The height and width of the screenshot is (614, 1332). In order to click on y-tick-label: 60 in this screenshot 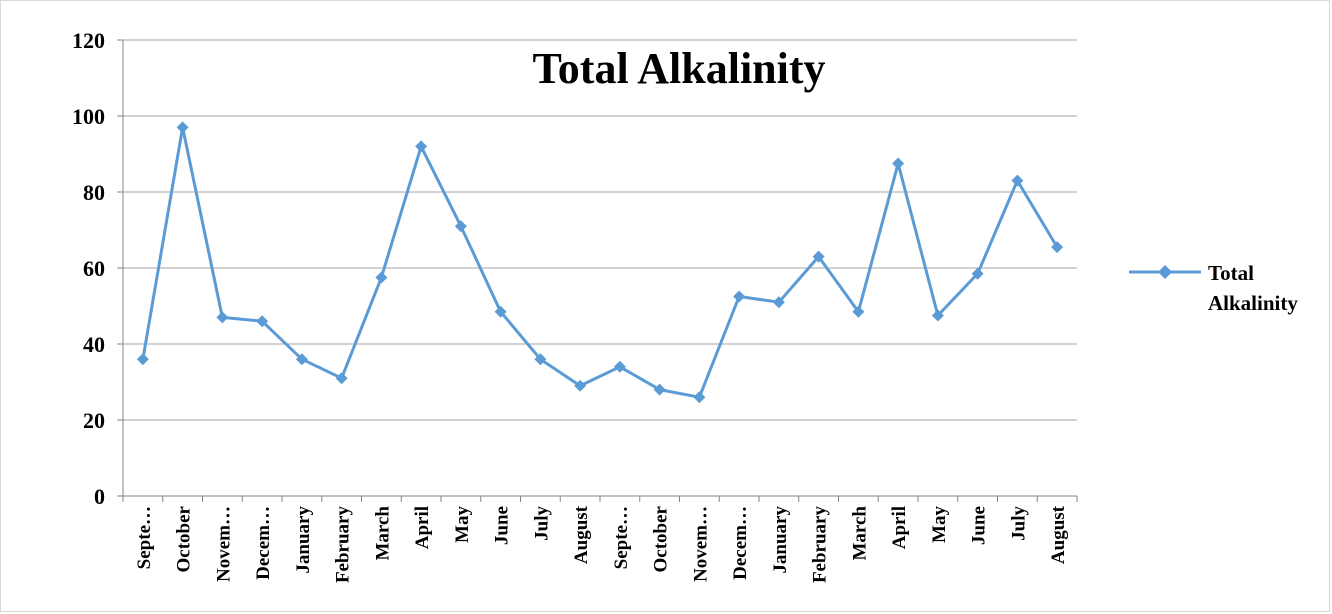, I will do `click(94, 268)`.